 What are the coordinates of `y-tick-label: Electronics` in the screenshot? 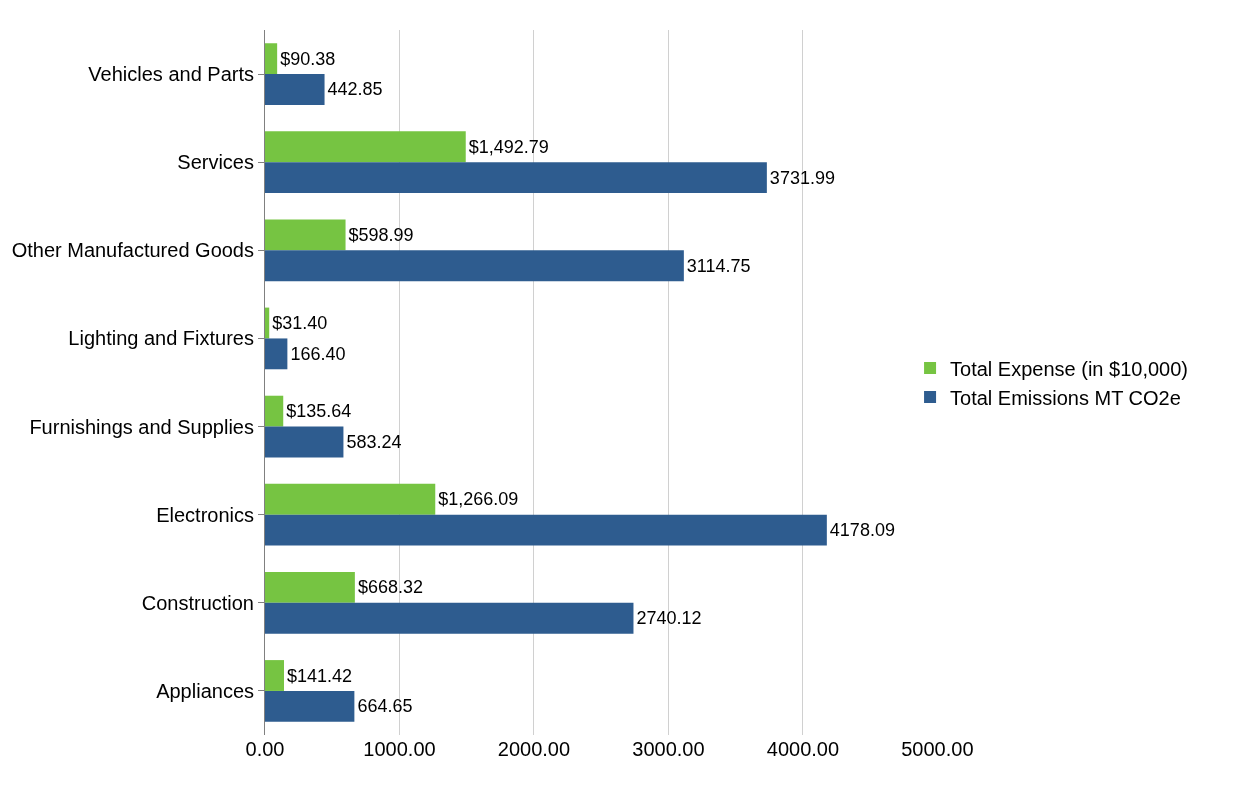 It's located at (205, 514).